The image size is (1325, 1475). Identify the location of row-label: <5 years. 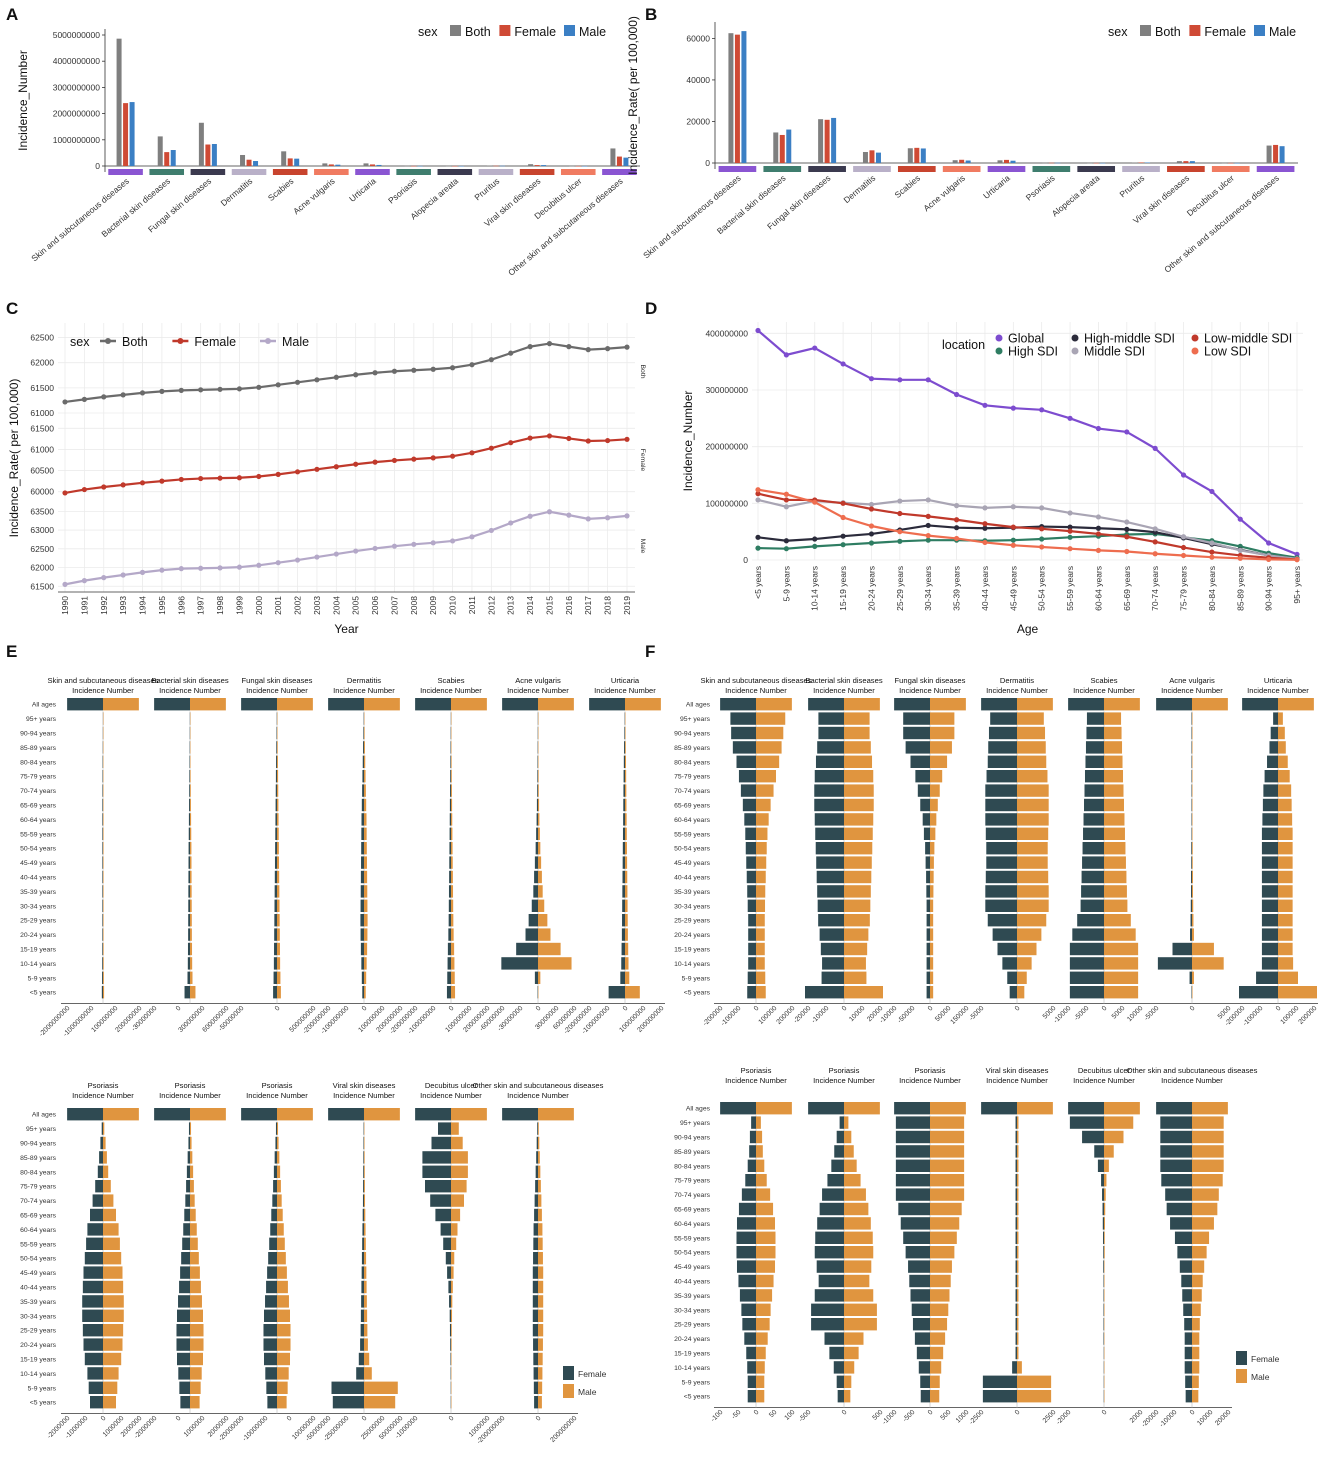
(43, 993).